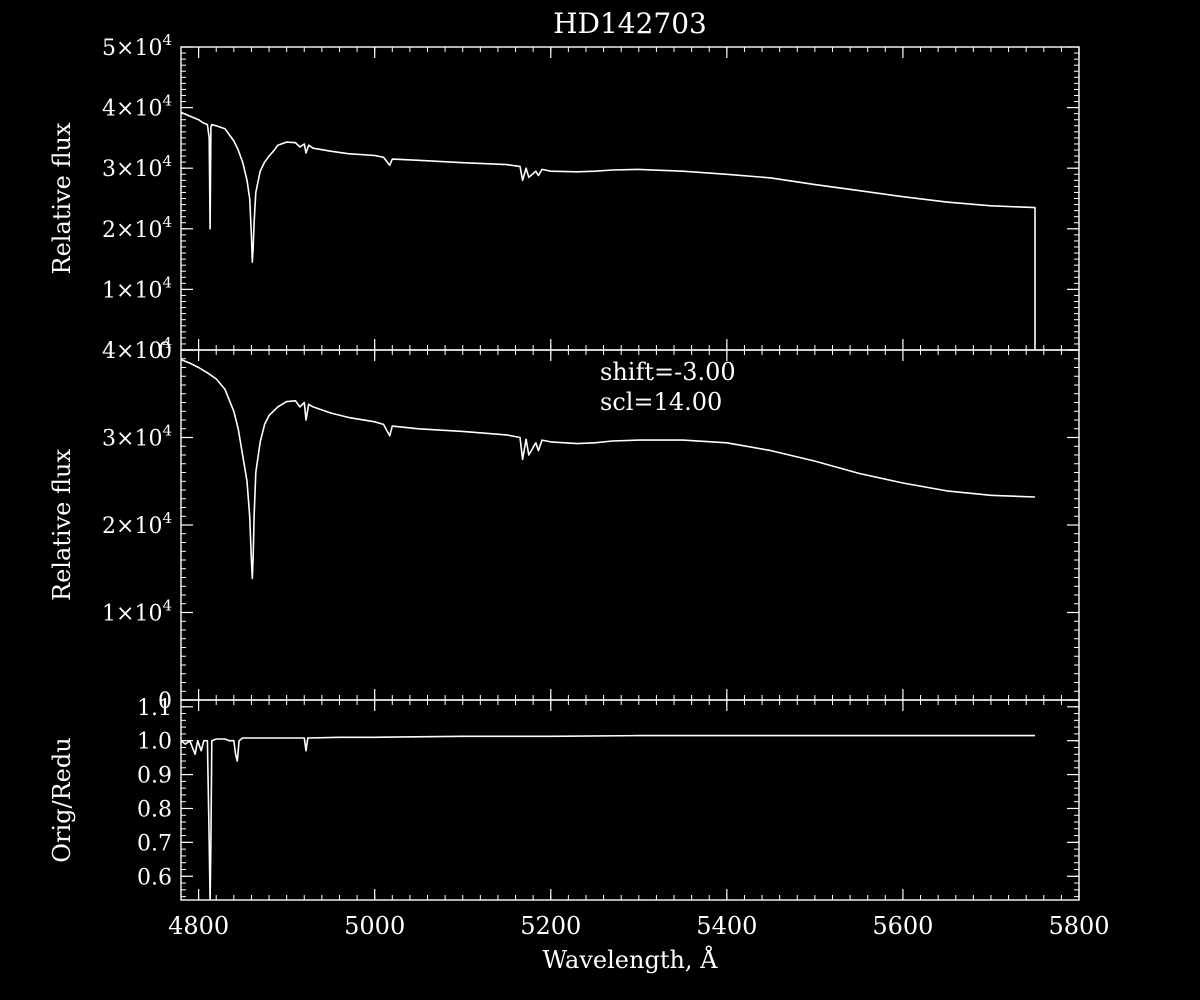  What do you see at coordinates (630, 23) in the screenshot?
I see `chart-title: HD142703` at bounding box center [630, 23].